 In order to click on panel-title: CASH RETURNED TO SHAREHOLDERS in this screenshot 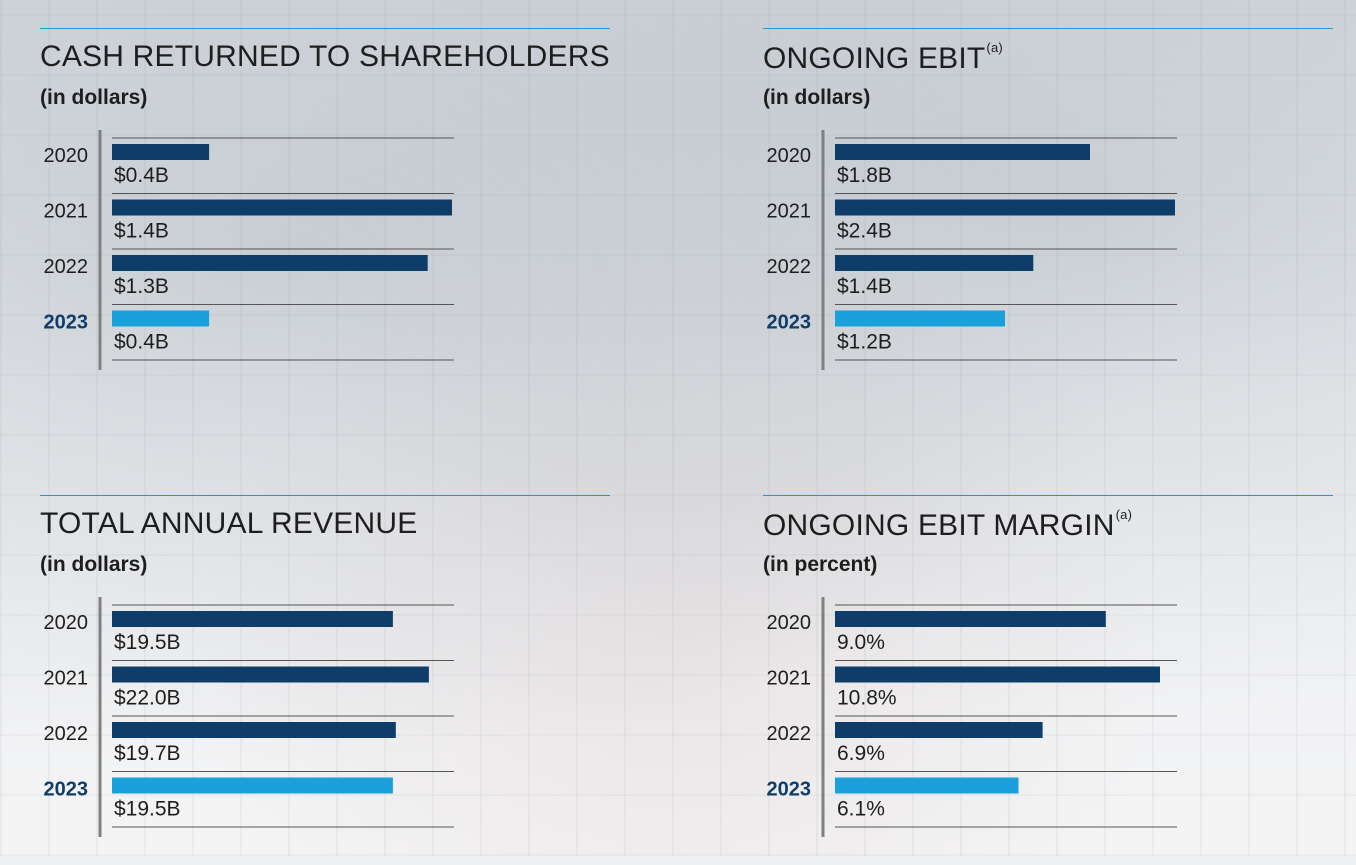, I will do `click(325, 56)`.